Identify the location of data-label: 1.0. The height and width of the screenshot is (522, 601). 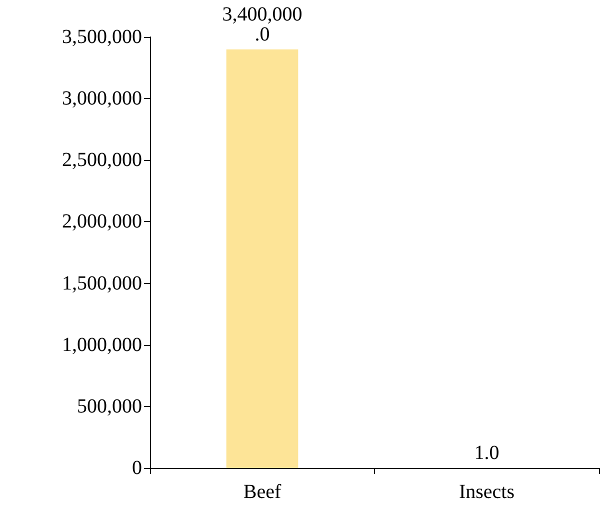
(487, 453).